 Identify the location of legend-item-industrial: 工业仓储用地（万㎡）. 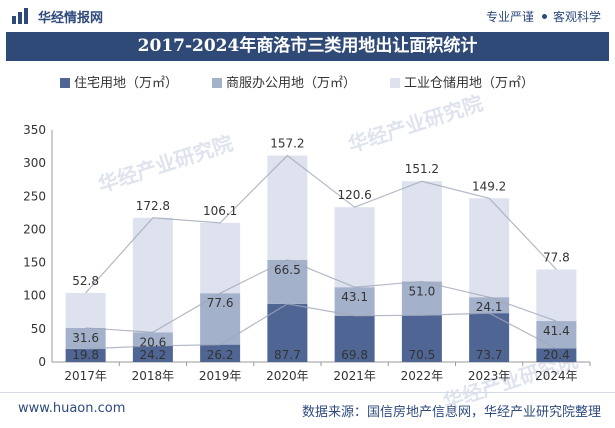
(462, 81).